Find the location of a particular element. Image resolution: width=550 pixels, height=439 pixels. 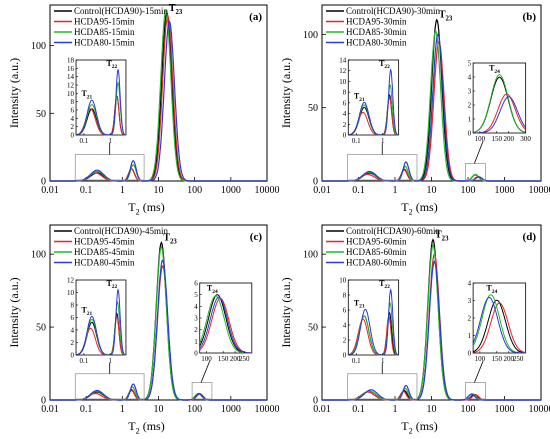

panel-label: (a) is located at coordinates (255, 17).